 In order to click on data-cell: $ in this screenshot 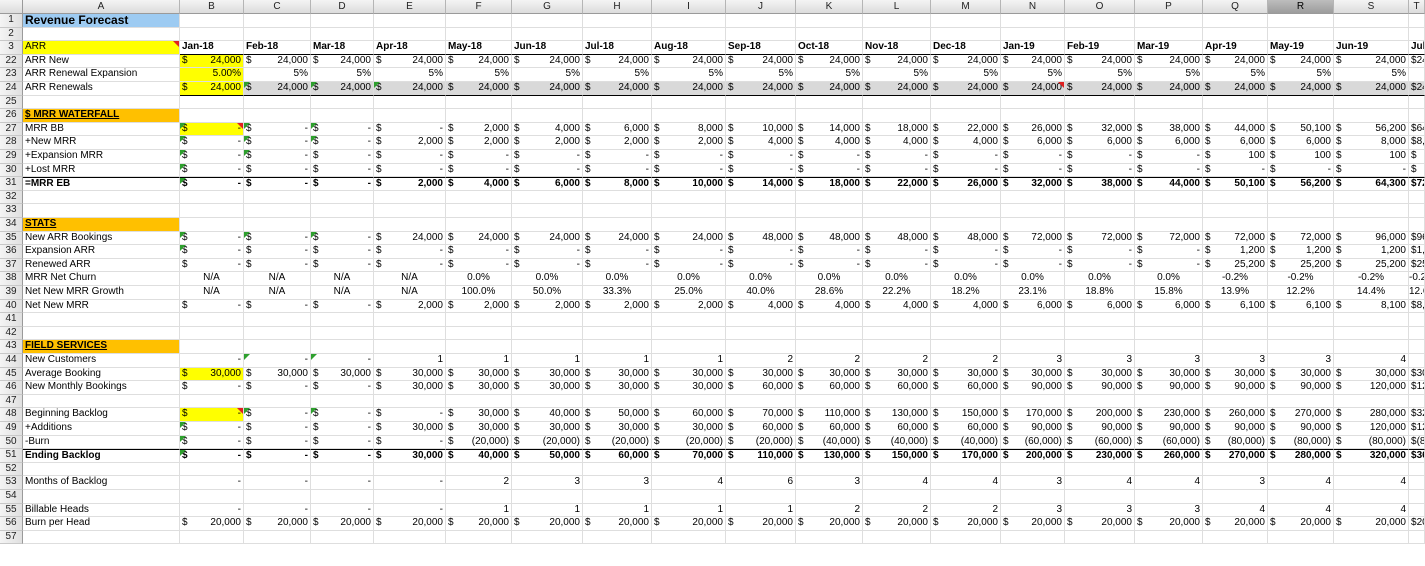, I will do `click(1417, 157)`.